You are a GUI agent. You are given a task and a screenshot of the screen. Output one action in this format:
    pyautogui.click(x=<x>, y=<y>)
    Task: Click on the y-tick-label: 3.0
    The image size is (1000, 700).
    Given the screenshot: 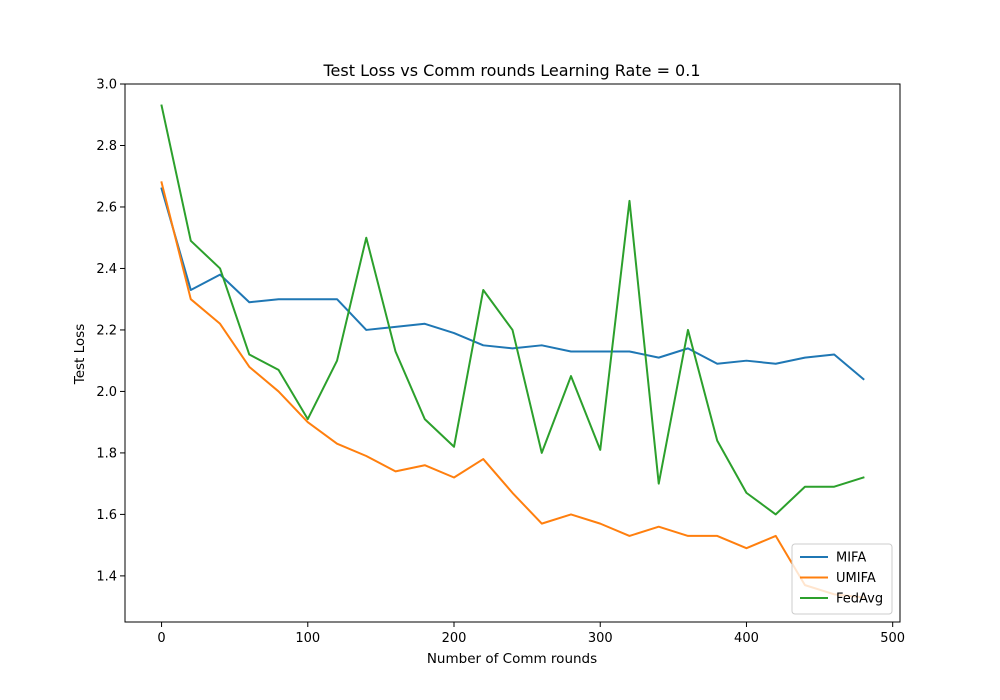 What is the action you would take?
    pyautogui.click(x=106, y=85)
    